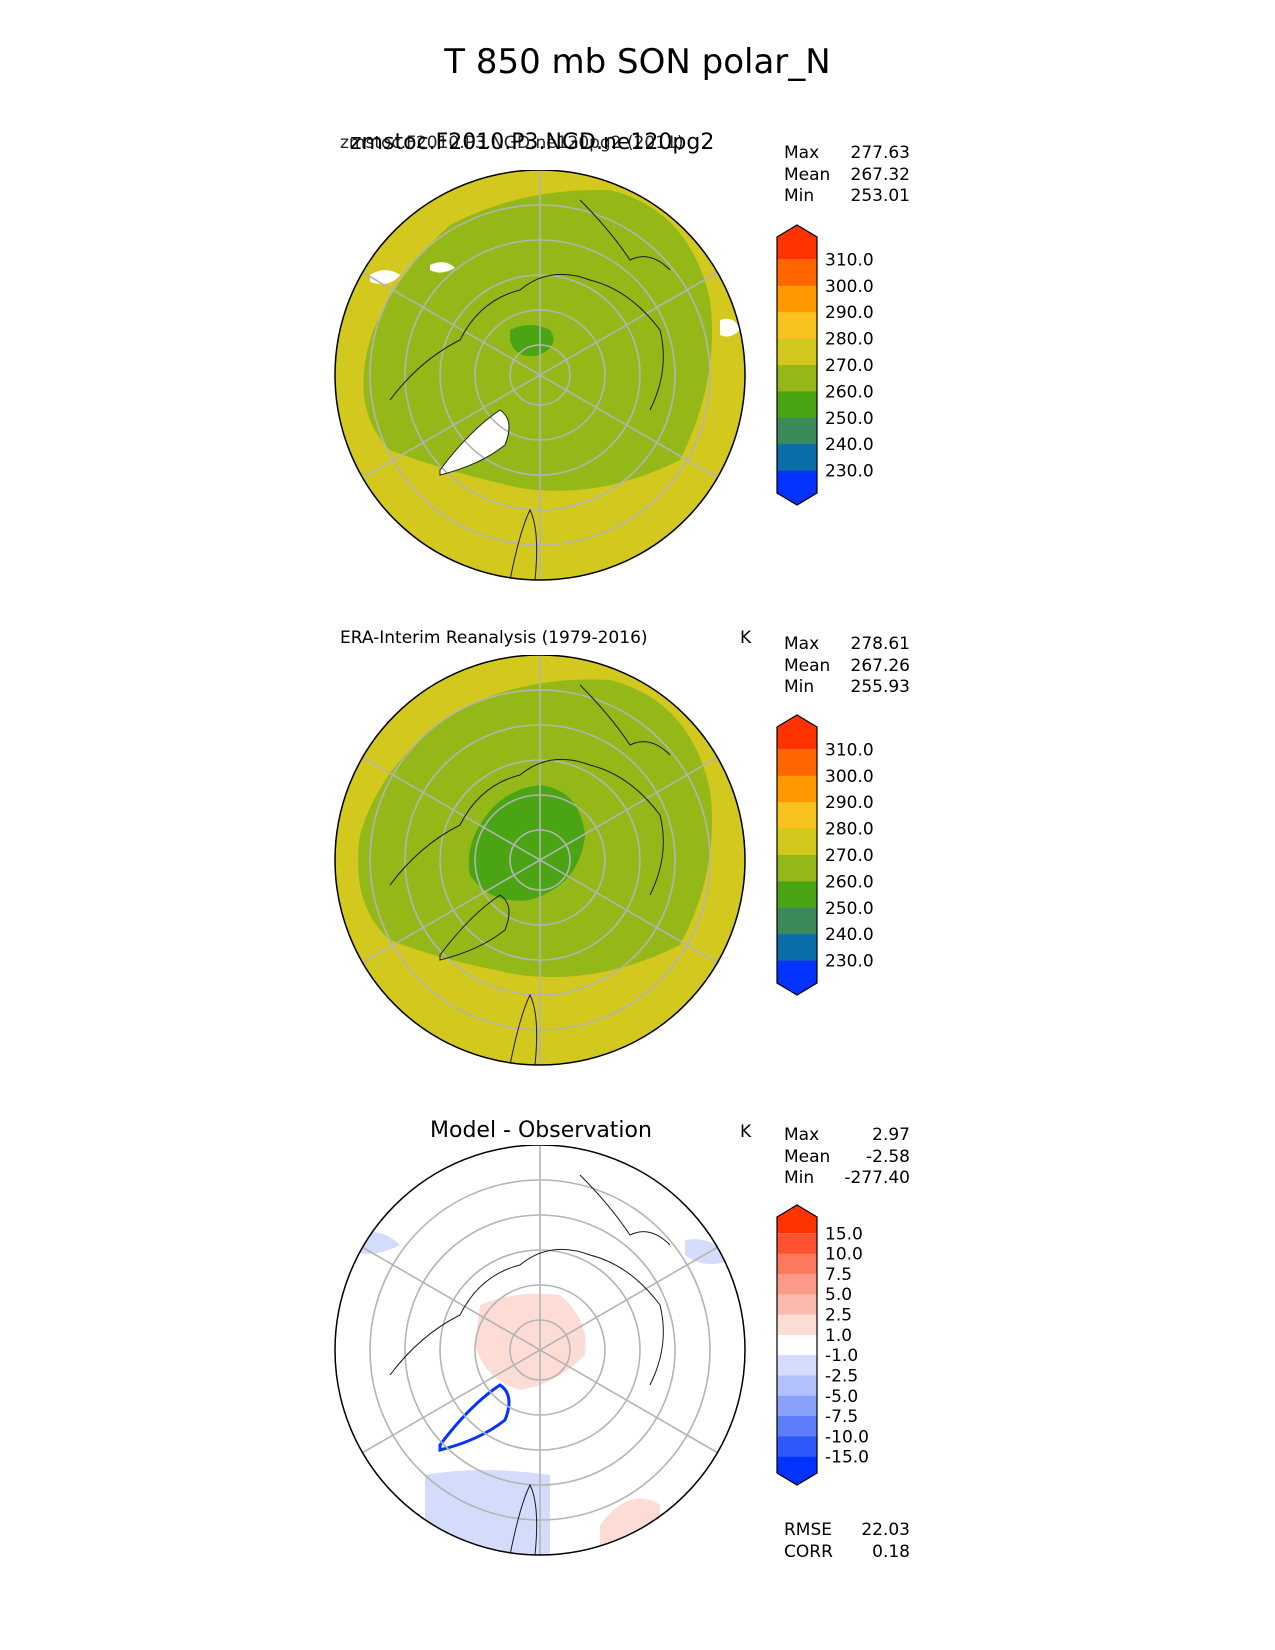 The width and height of the screenshot is (1275, 1650). What do you see at coordinates (844, 1255) in the screenshot?
I see `colorbar-tick-label: 10.0` at bounding box center [844, 1255].